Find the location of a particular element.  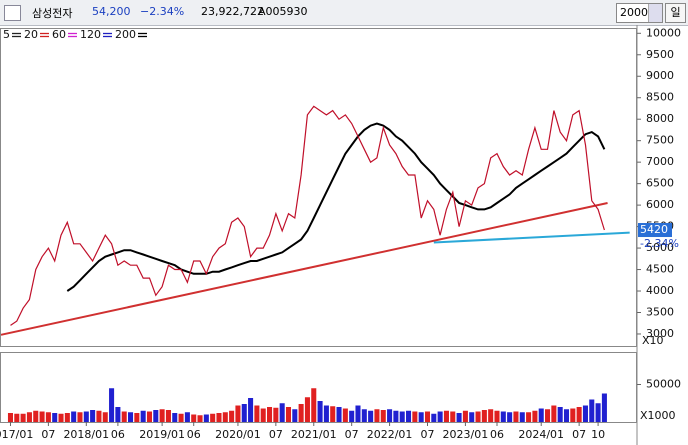

y-tick-label: 6000 is located at coordinates (660, 204).